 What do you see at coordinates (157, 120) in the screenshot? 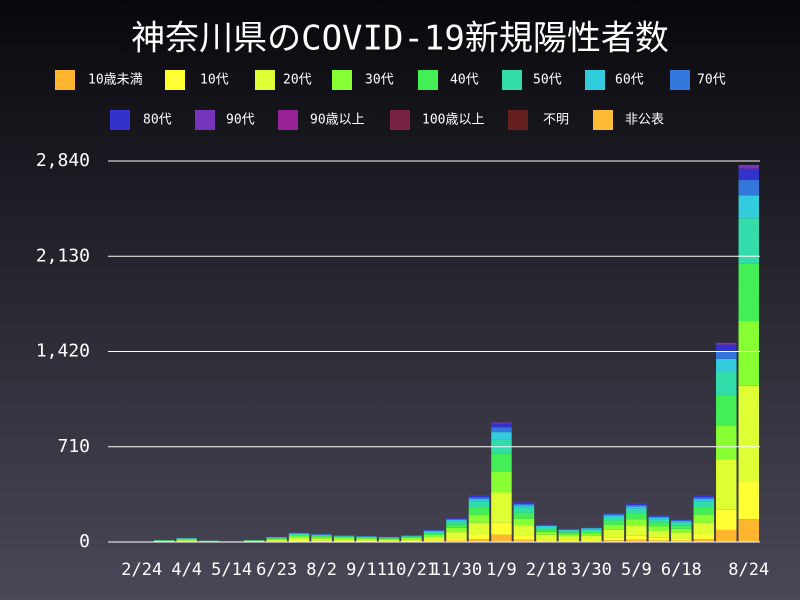
I see `legend-label: 80代` at bounding box center [157, 120].